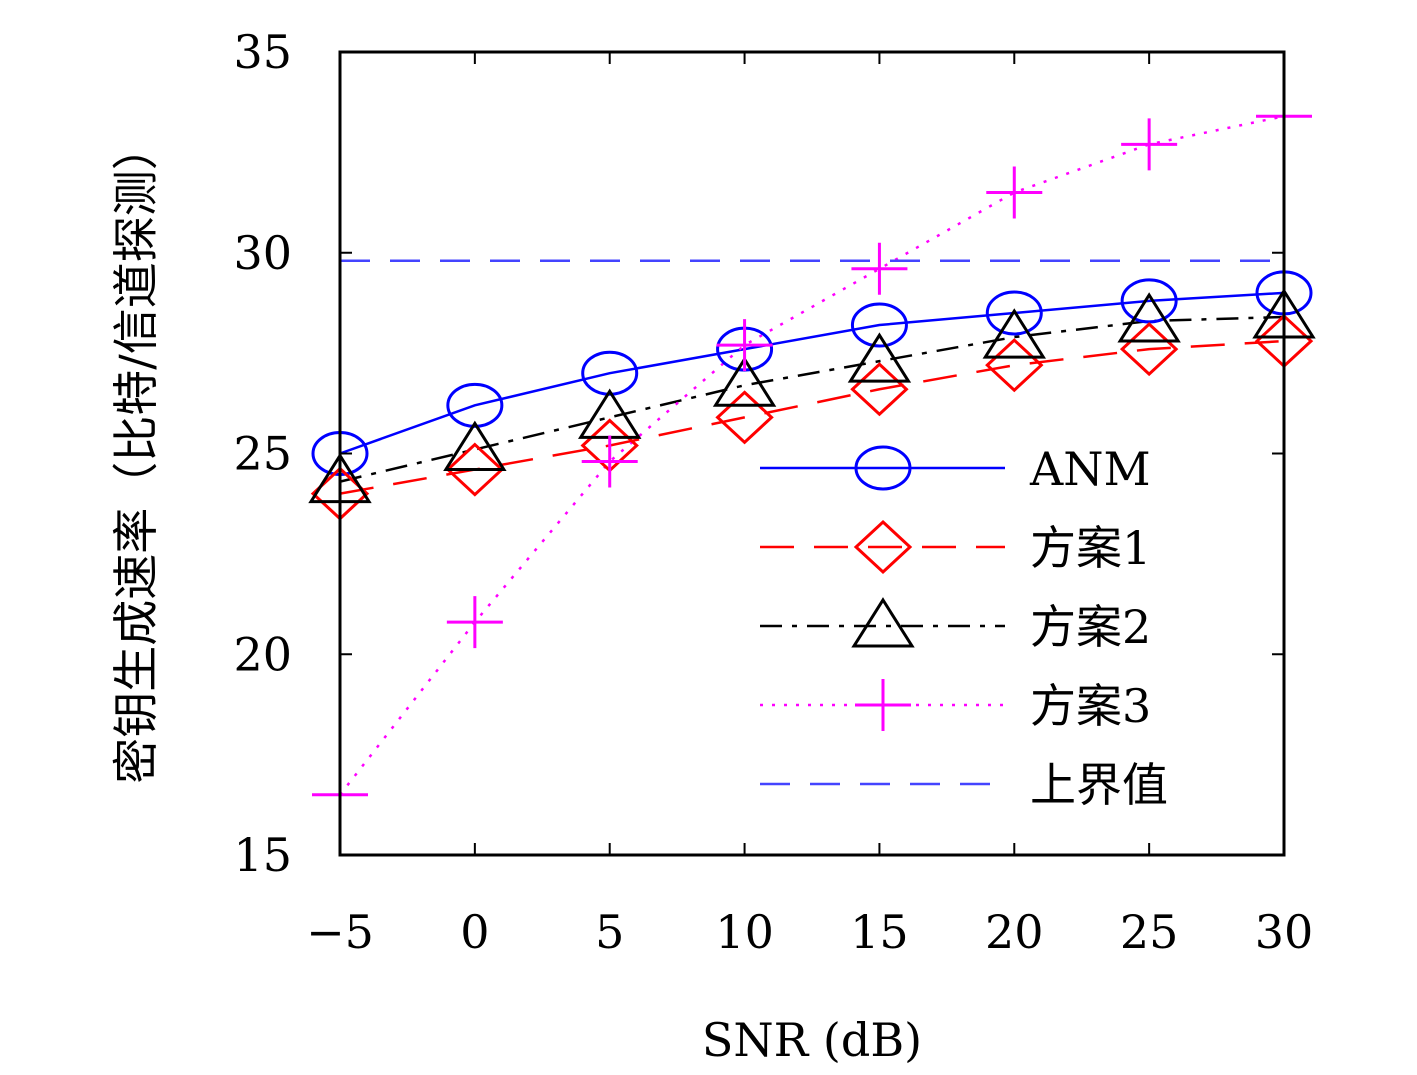 This screenshot has width=1417, height=1075. What do you see at coordinates (1014, 932) in the screenshot?
I see `x-tick-label: 20` at bounding box center [1014, 932].